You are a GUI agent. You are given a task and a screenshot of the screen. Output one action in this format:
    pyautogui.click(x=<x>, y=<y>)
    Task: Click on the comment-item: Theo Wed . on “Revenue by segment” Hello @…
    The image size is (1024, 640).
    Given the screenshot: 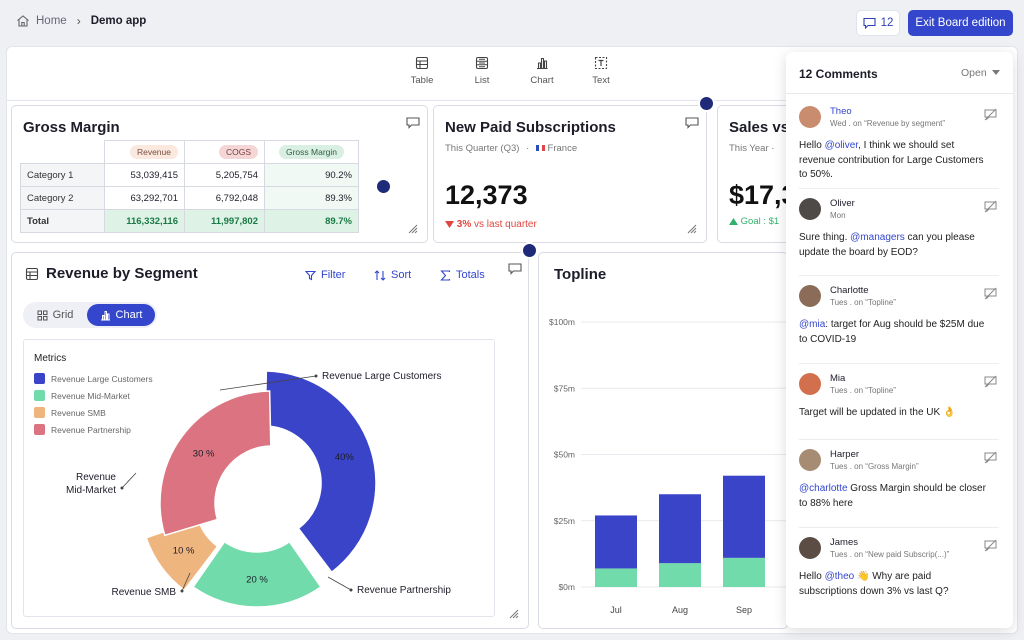 What is the action you would take?
    pyautogui.click(x=899, y=146)
    